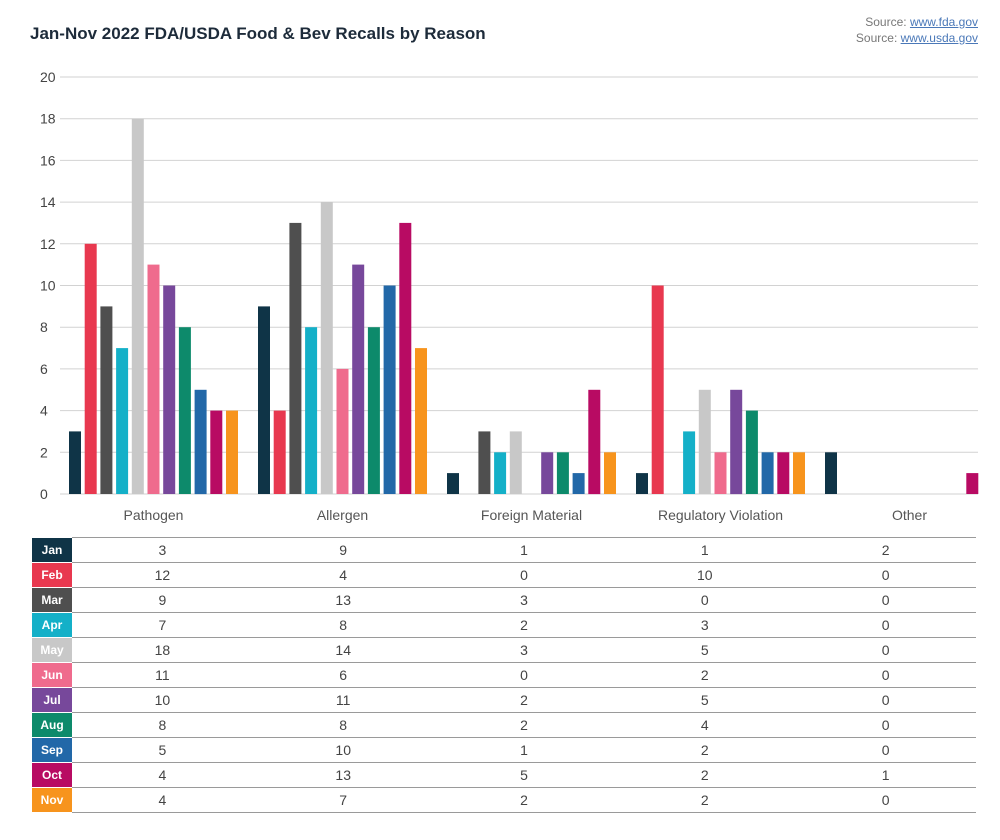 Image resolution: width=1000 pixels, height=840 pixels. I want to click on category-label: Foreign Material, so click(531, 515).